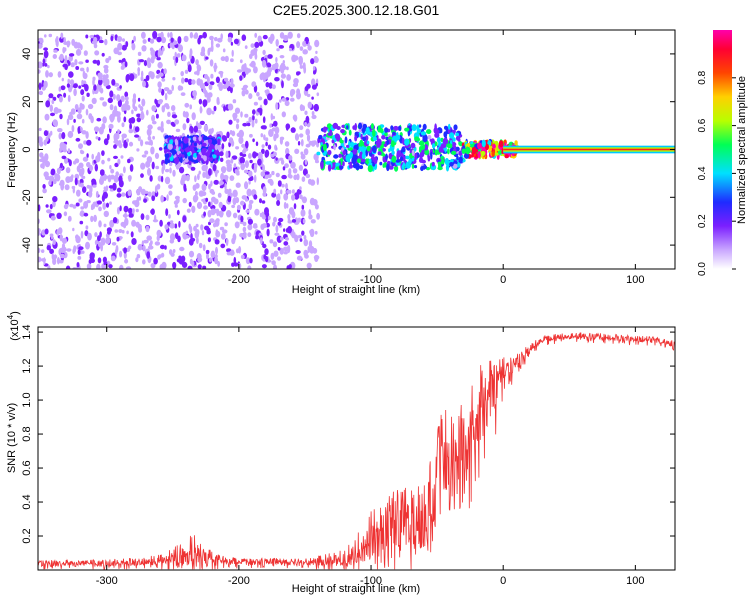 The height and width of the screenshot is (600, 750). Describe the element at coordinates (10, 316) in the screenshot. I see `multiplier-exponent: 4` at that location.